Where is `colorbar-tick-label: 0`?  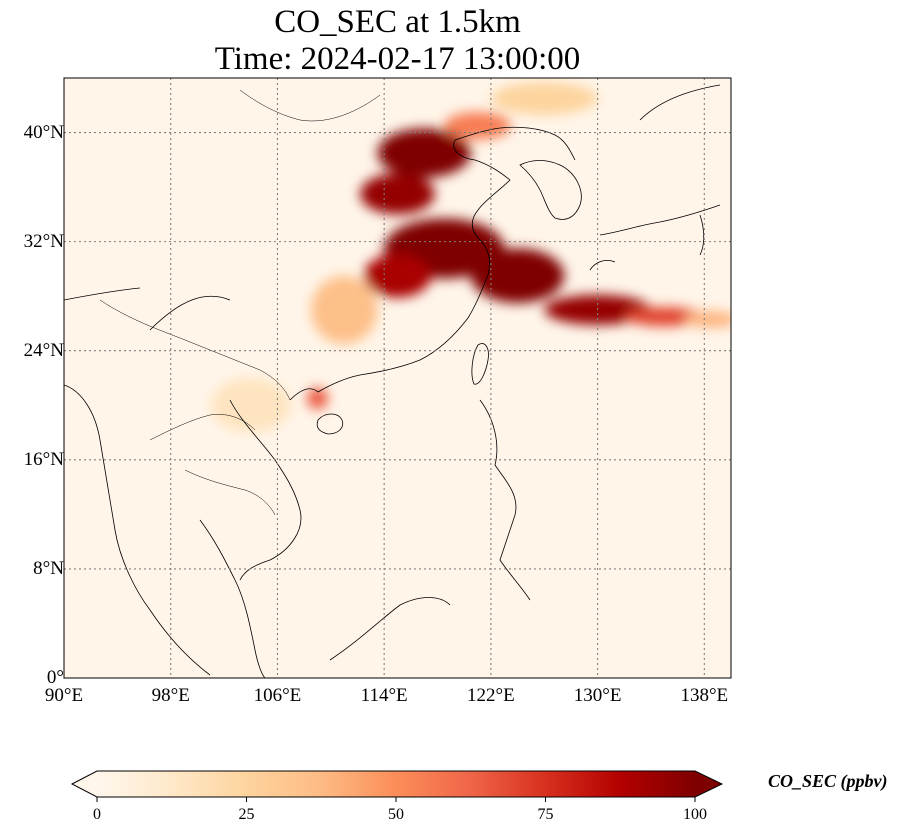
colorbar-tick-label: 0 is located at coordinates (97, 814).